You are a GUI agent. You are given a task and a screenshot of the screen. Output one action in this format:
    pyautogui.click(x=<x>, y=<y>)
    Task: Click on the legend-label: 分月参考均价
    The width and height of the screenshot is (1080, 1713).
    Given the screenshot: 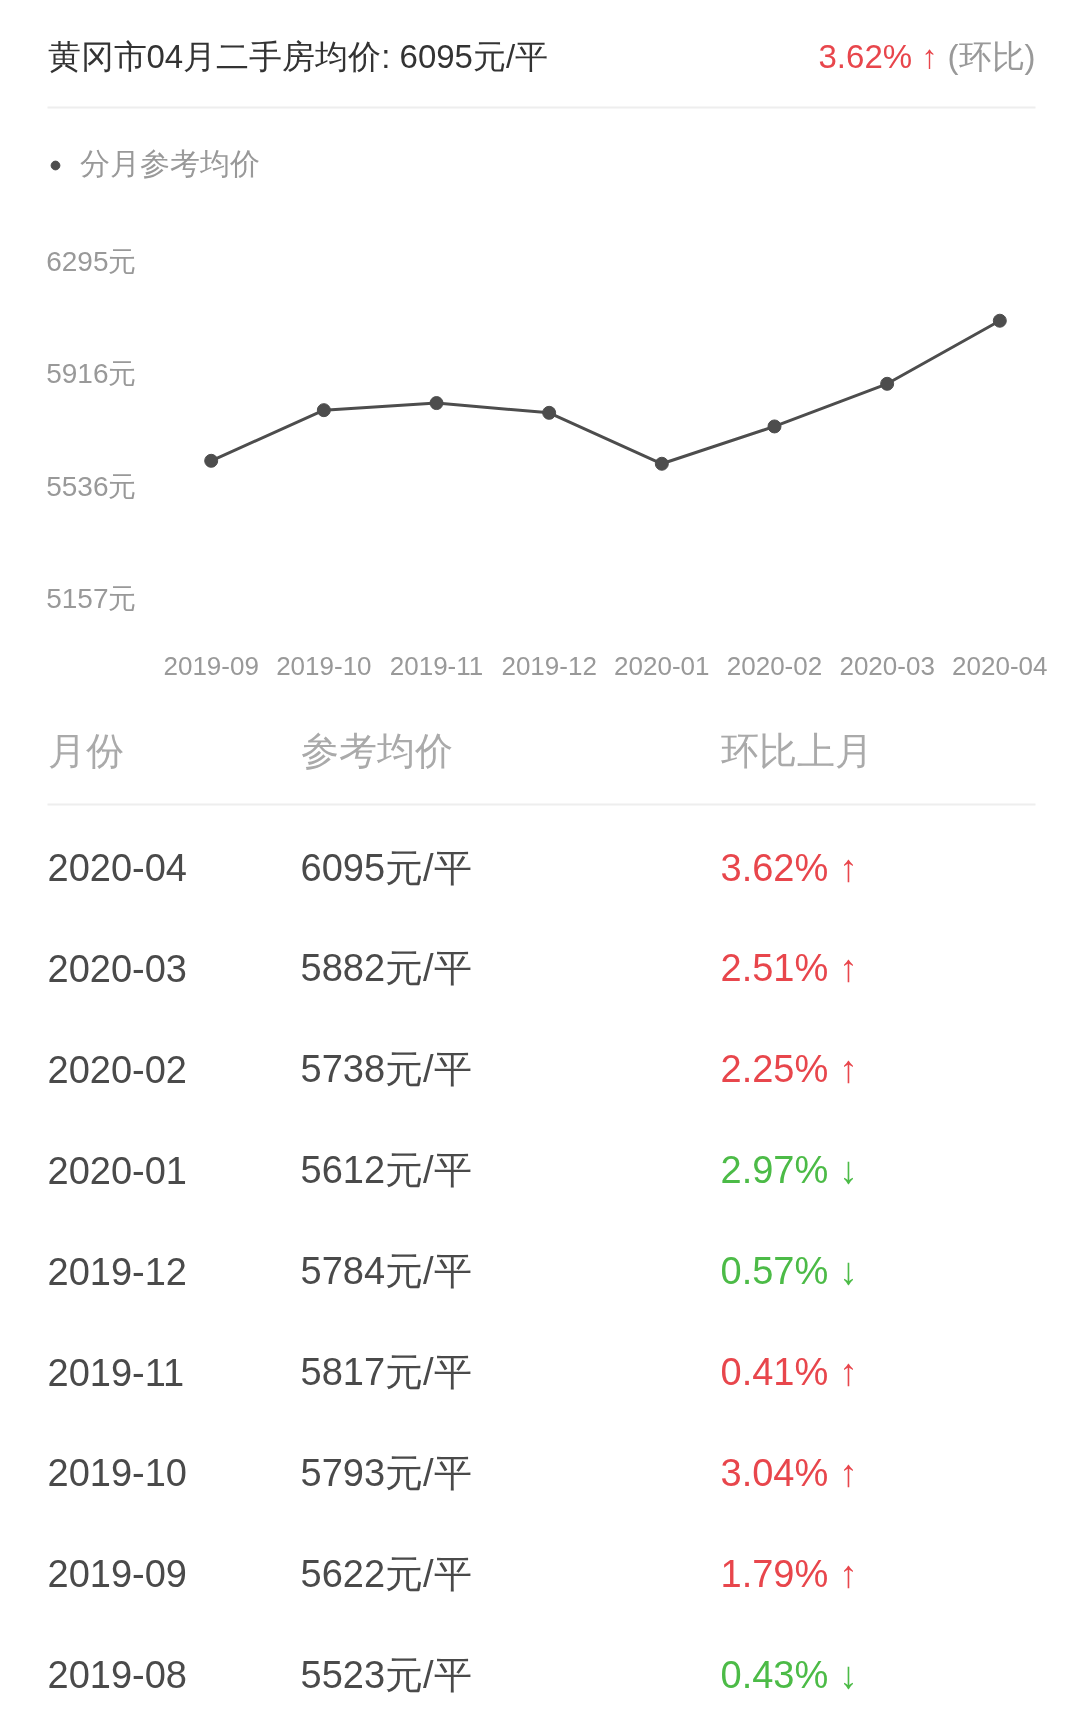 What is the action you would take?
    pyautogui.click(x=170, y=164)
    